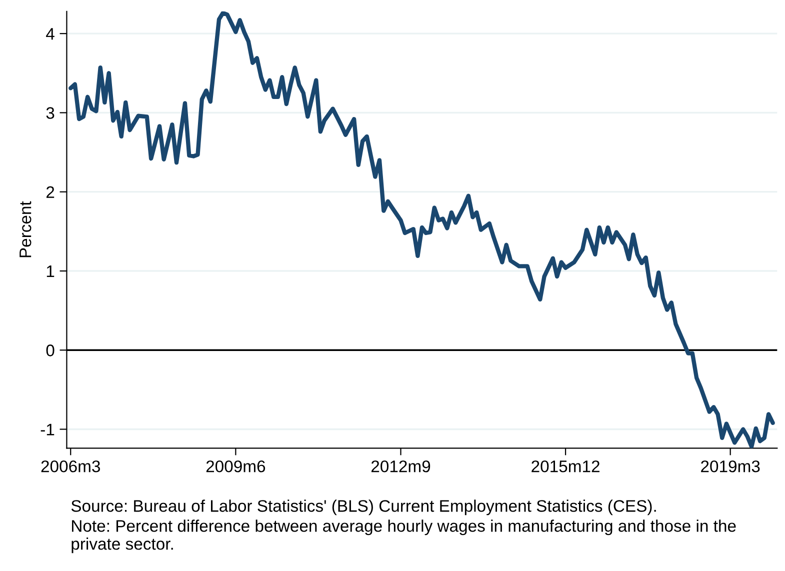 Image resolution: width=785 pixels, height=571 pixels. I want to click on y-tick-label: 4, so click(50, 34).